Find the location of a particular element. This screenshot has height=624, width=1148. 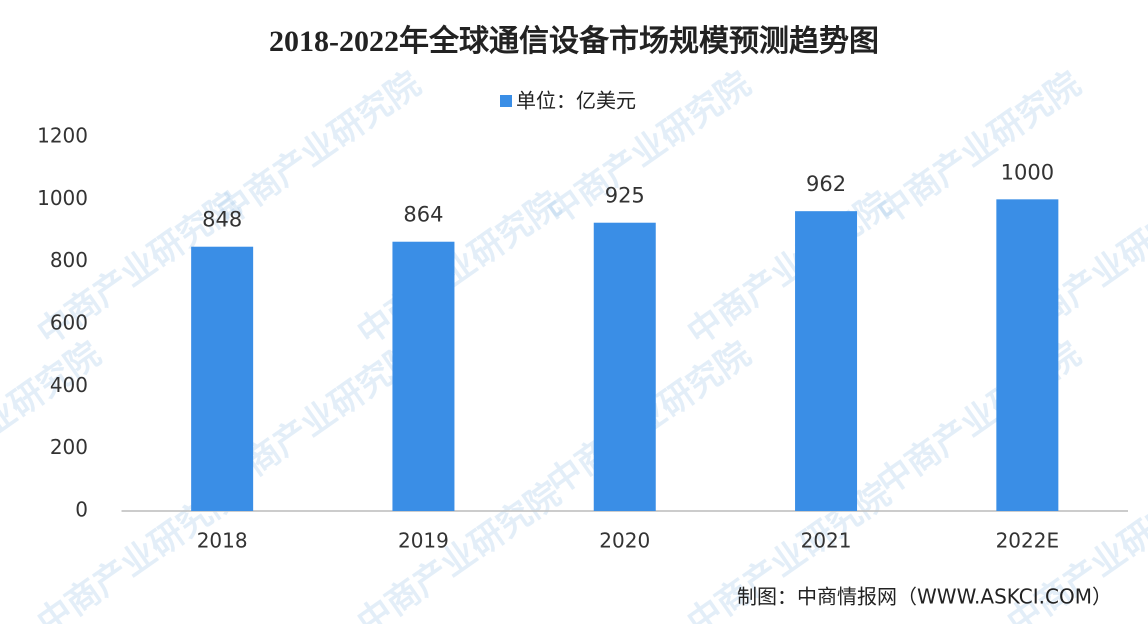

x-tick-label: 2020 is located at coordinates (624, 541).